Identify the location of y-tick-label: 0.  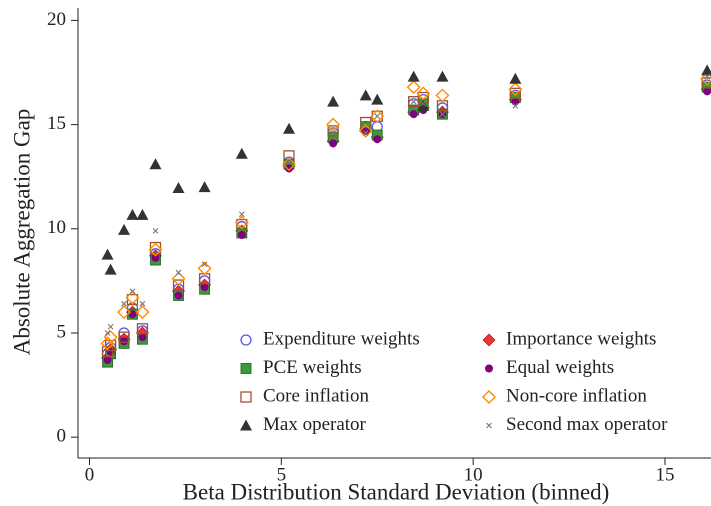
(62, 436).